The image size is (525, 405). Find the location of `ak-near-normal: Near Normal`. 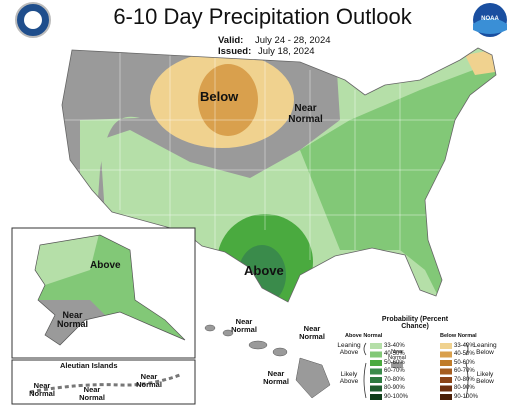

ak-near-normal: Near Normal is located at coordinates (72, 320).